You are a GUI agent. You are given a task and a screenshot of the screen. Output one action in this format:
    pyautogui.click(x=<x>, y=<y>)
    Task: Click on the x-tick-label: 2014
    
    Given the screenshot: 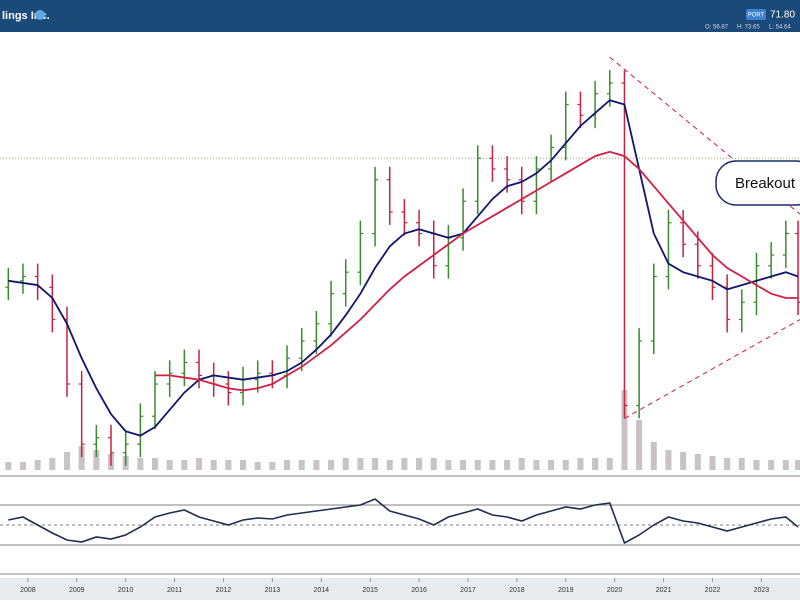 What is the action you would take?
    pyautogui.click(x=321, y=590)
    